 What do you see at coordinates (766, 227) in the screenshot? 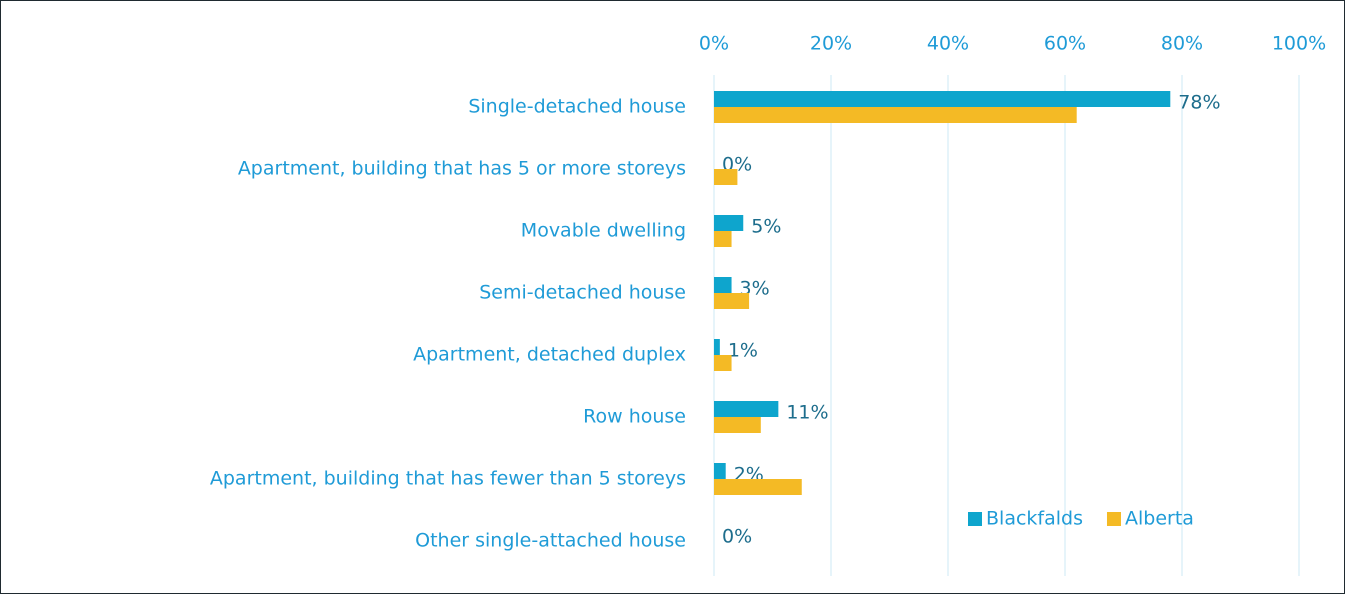
I see `value-label: 5%` at bounding box center [766, 227].